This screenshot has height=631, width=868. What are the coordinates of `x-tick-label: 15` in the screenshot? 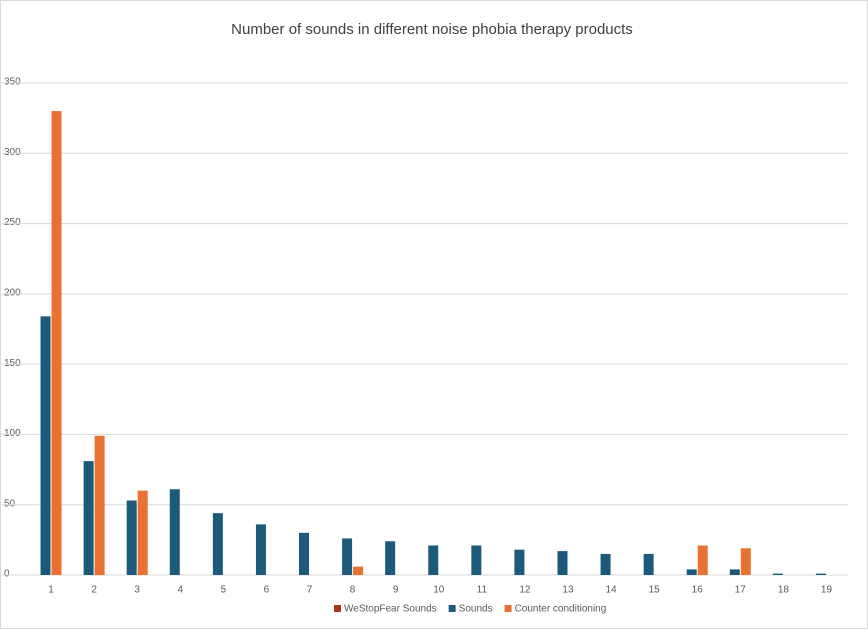 It's located at (655, 590).